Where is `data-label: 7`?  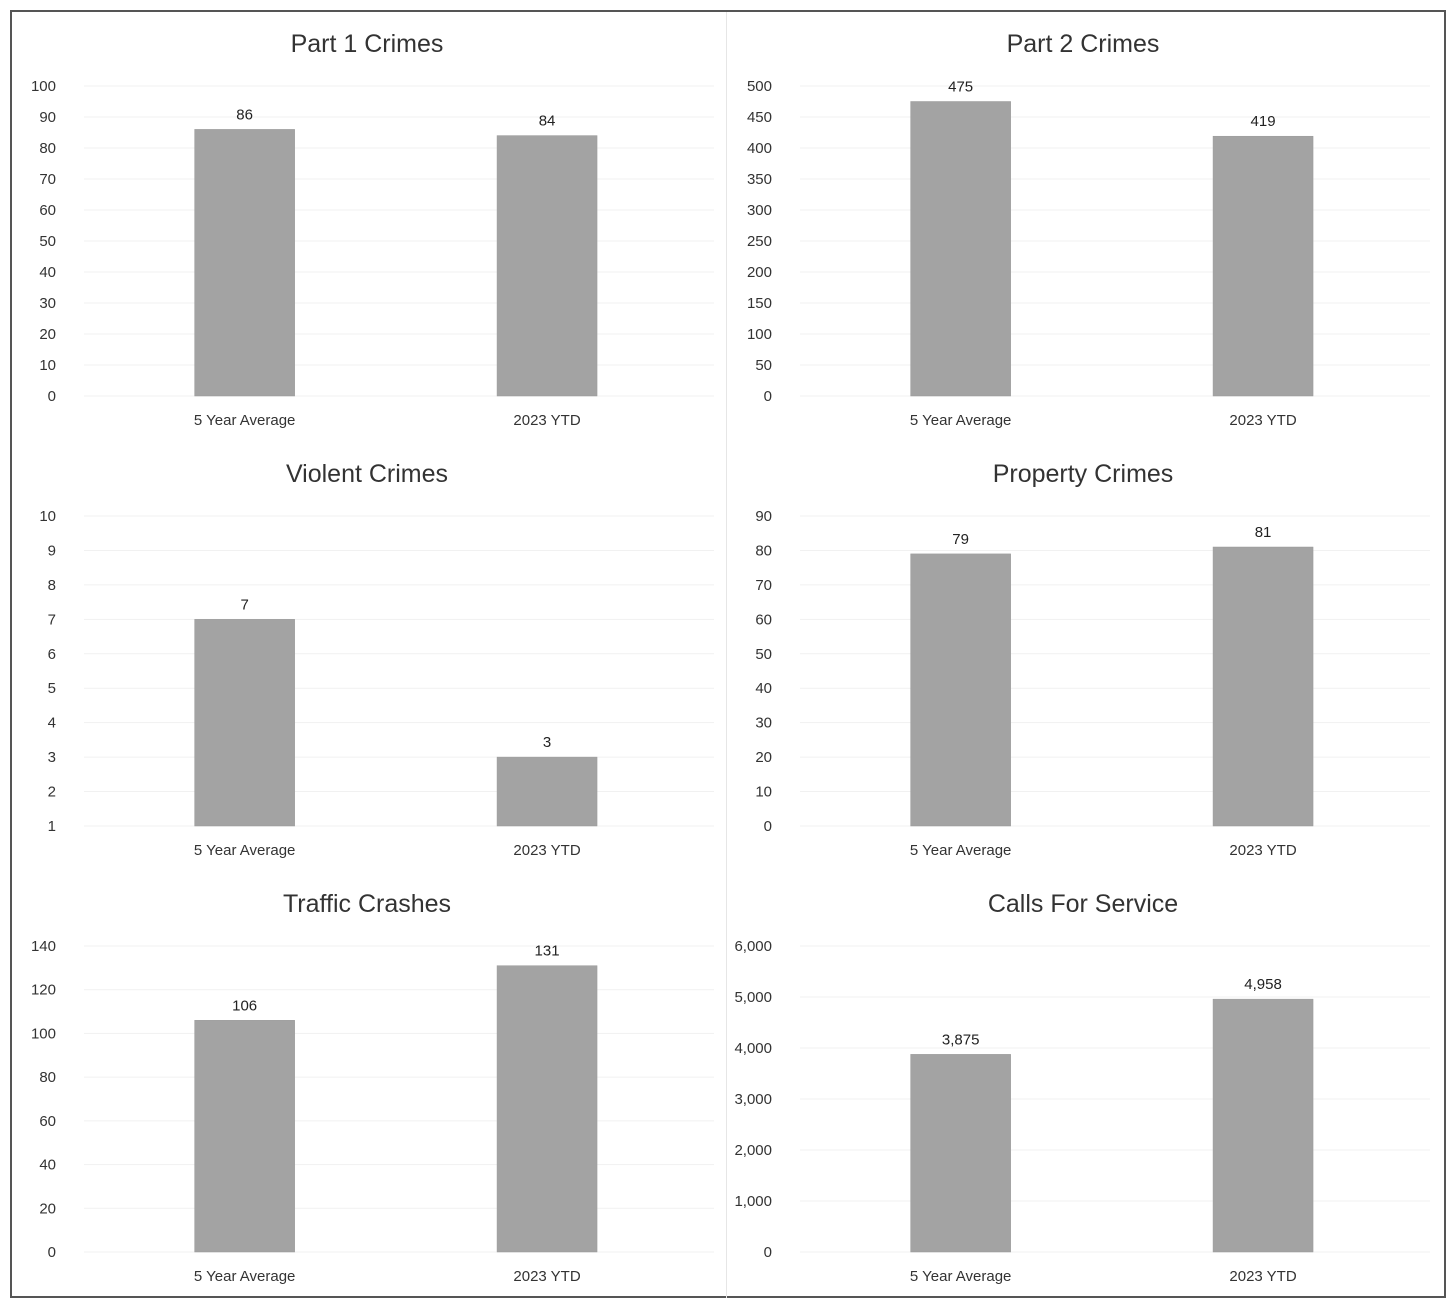
data-label: 7 is located at coordinates (244, 604).